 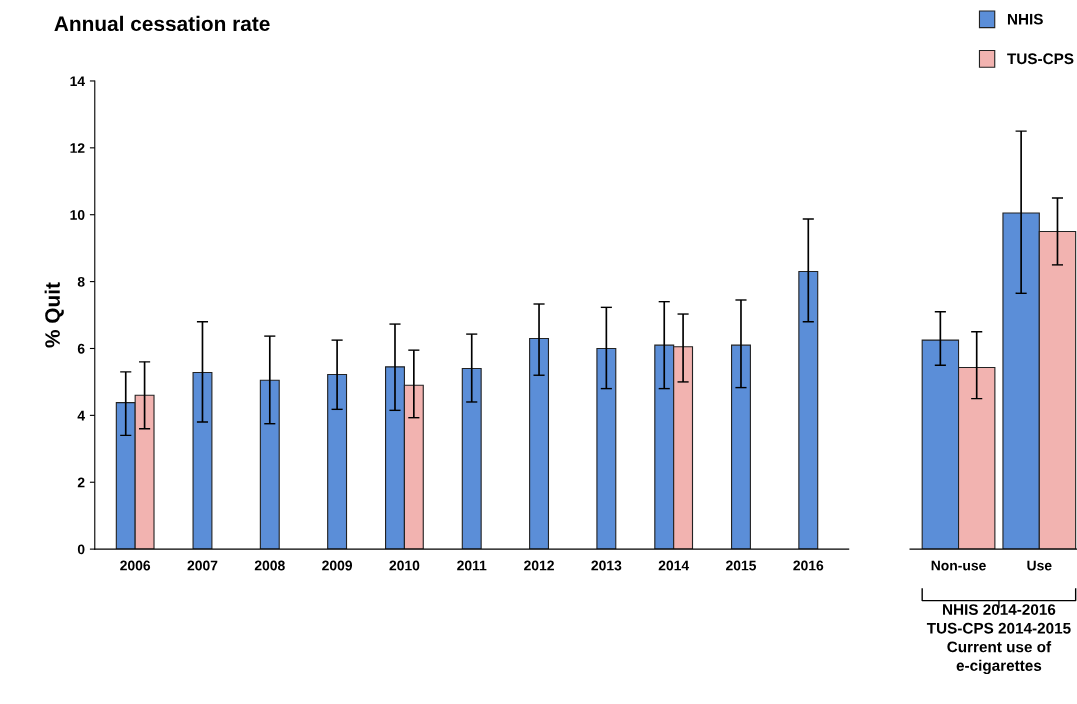 What do you see at coordinates (81, 415) in the screenshot?
I see `y-tick-label: 4` at bounding box center [81, 415].